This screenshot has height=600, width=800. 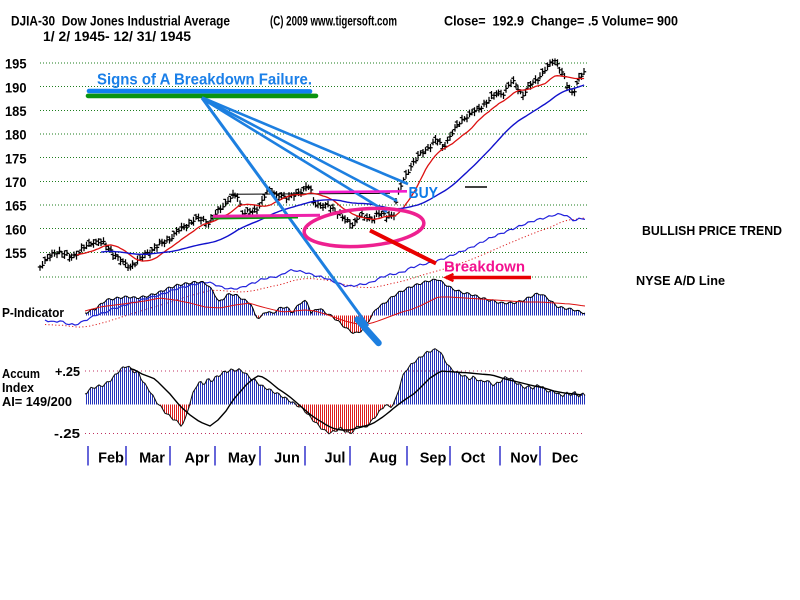 What do you see at coordinates (16, 206) in the screenshot?
I see `svg-text: 165` at bounding box center [16, 206].